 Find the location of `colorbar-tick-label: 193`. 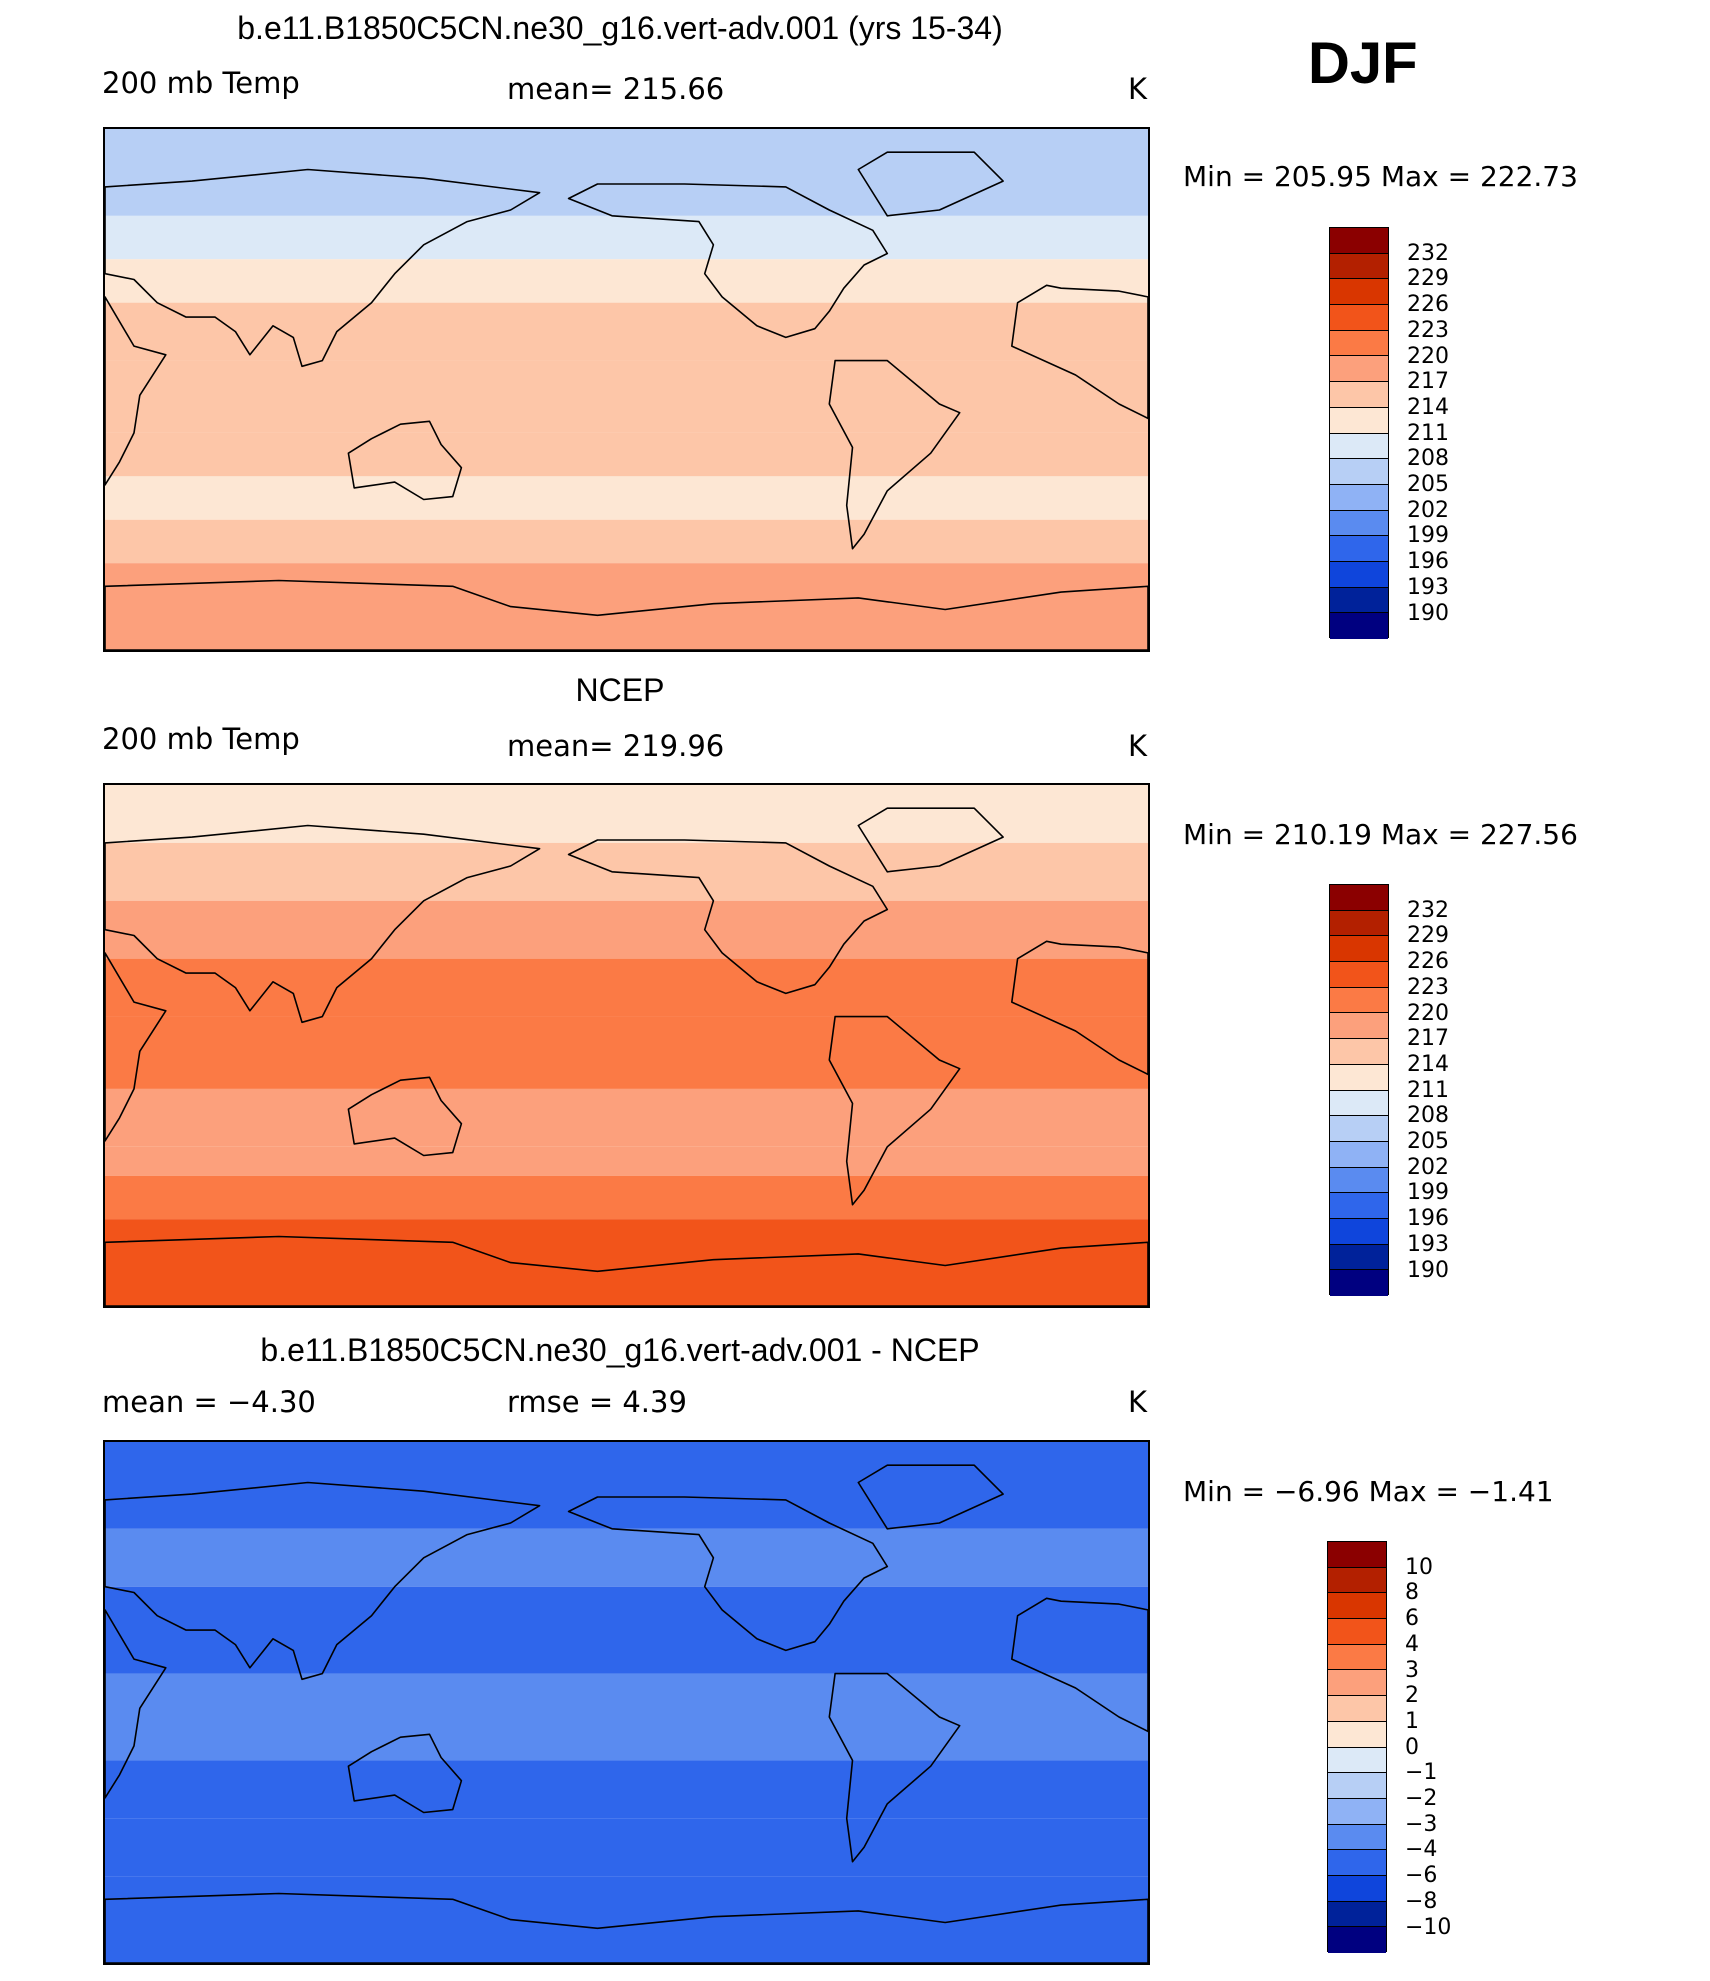

colorbar-tick-label: 193 is located at coordinates (1428, 587).